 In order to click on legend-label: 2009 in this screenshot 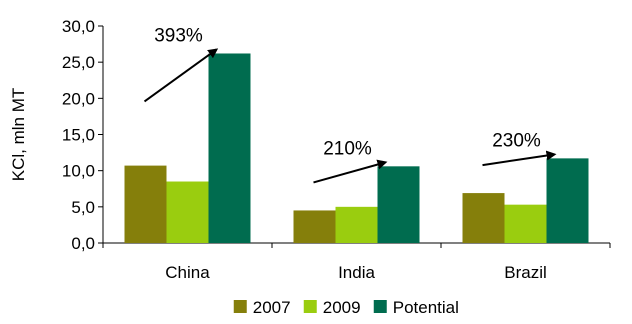, I will do `click(342, 307)`.